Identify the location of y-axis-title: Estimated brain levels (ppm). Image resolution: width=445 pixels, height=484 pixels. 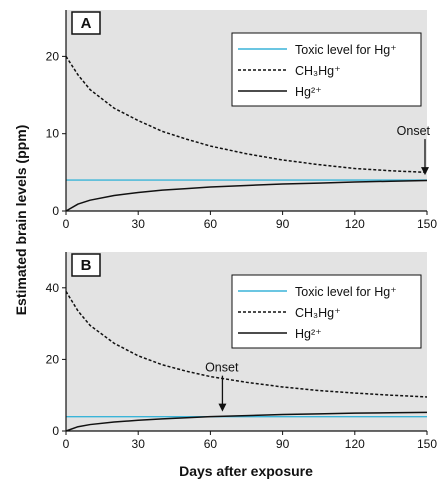
(21, 220).